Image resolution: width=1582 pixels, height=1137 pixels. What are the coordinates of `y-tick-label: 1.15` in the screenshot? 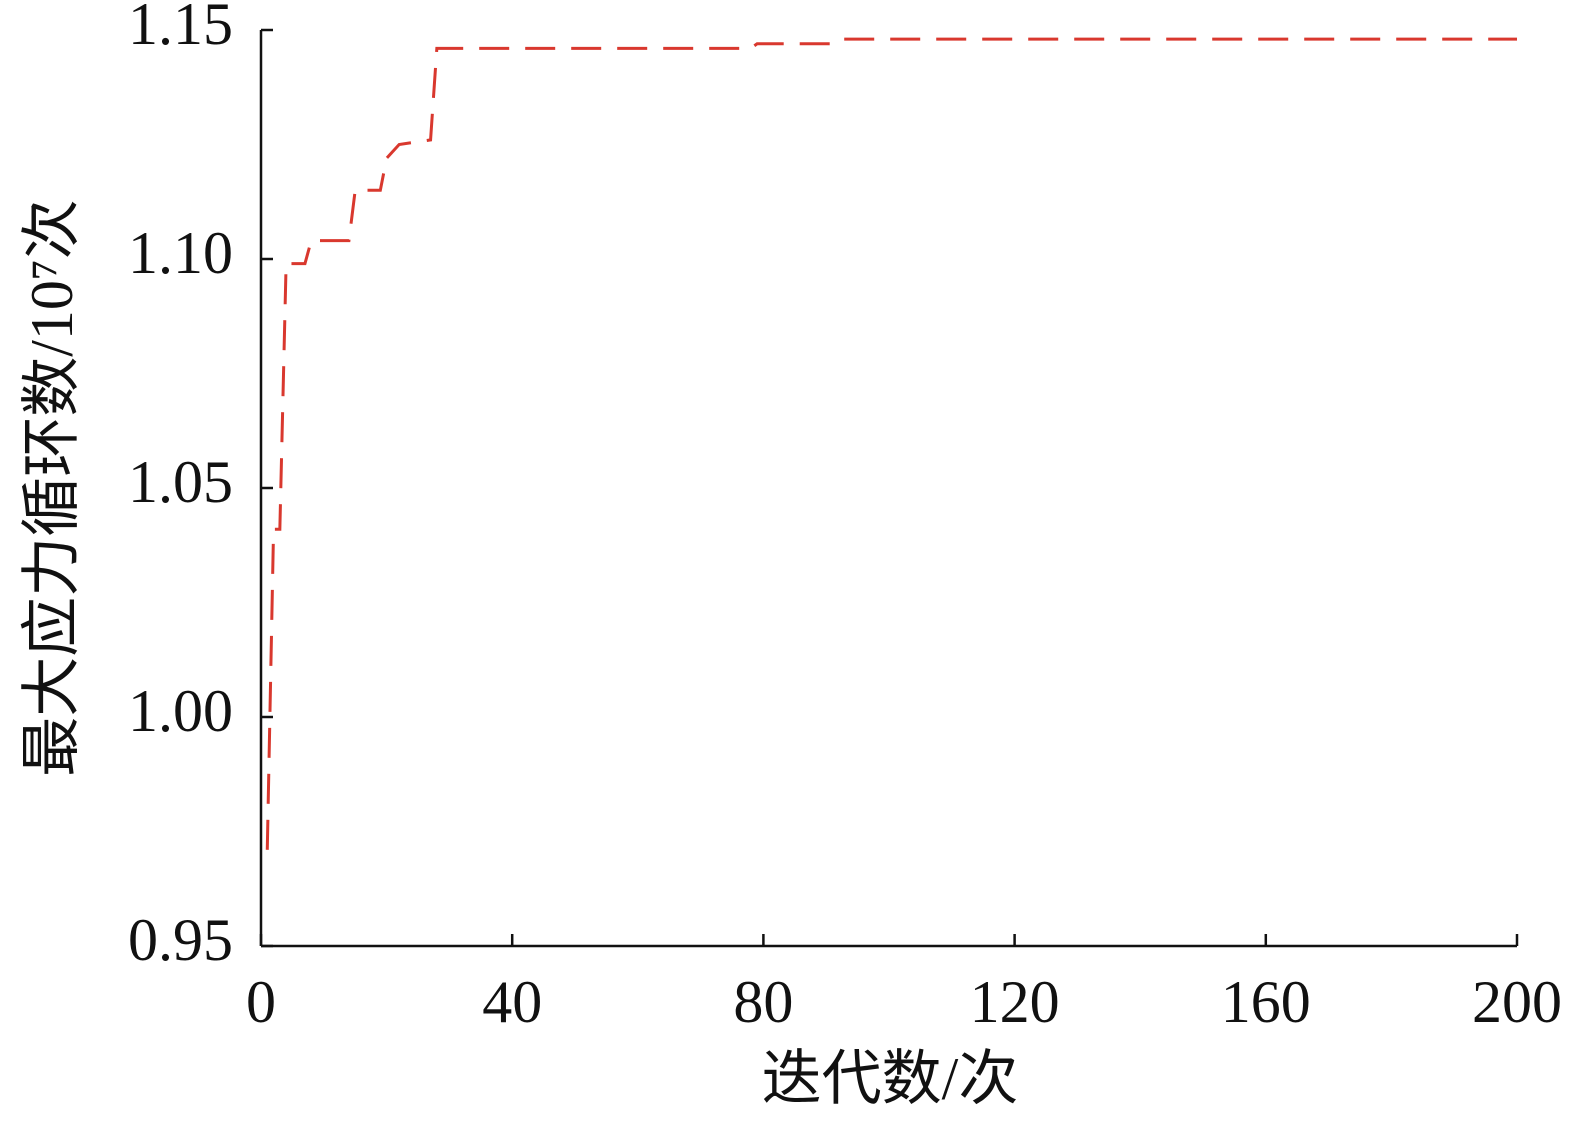 It's located at (180, 28).